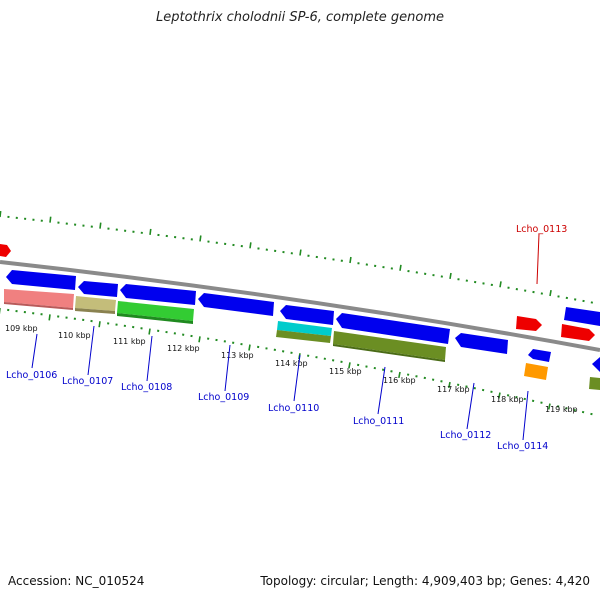 This screenshot has height=600, width=600. Describe the element at coordinates (378, 421) in the screenshot. I see `gene-label: Lcho_0111` at that location.